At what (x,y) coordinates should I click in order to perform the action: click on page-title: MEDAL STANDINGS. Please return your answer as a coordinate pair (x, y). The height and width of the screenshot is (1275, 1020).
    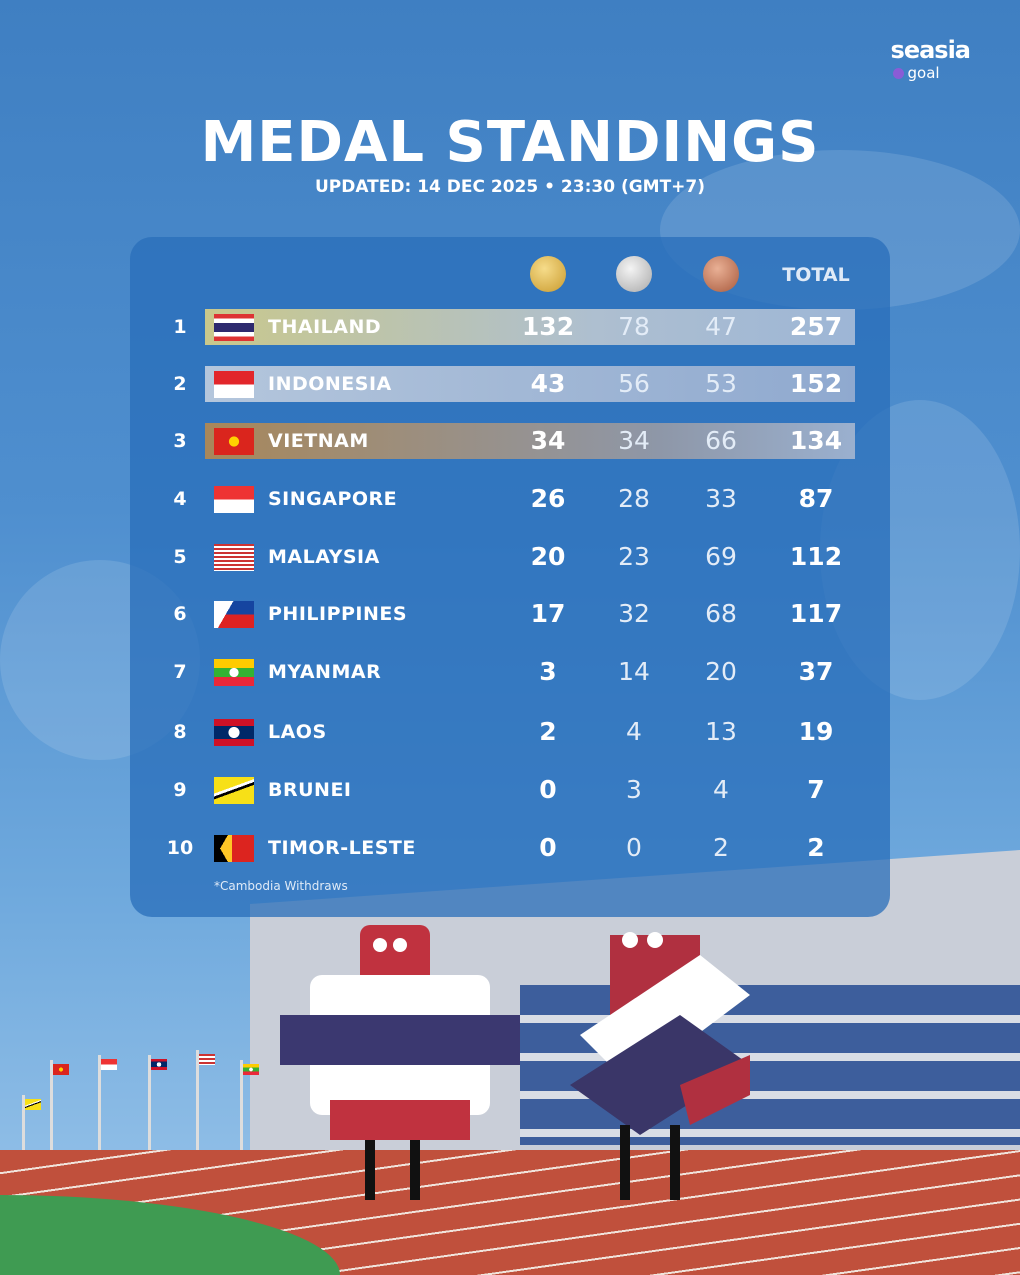
    Looking at the image, I should click on (510, 142).